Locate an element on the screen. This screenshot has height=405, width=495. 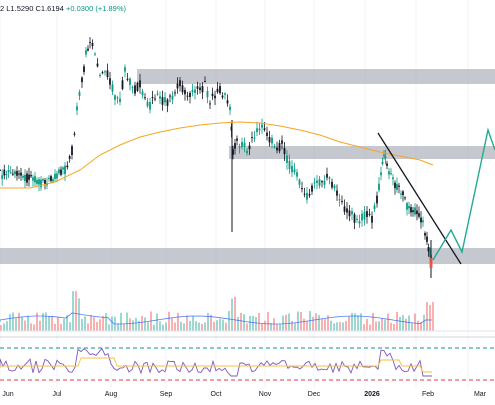
x-axis-label: Oct is located at coordinates (216, 394).